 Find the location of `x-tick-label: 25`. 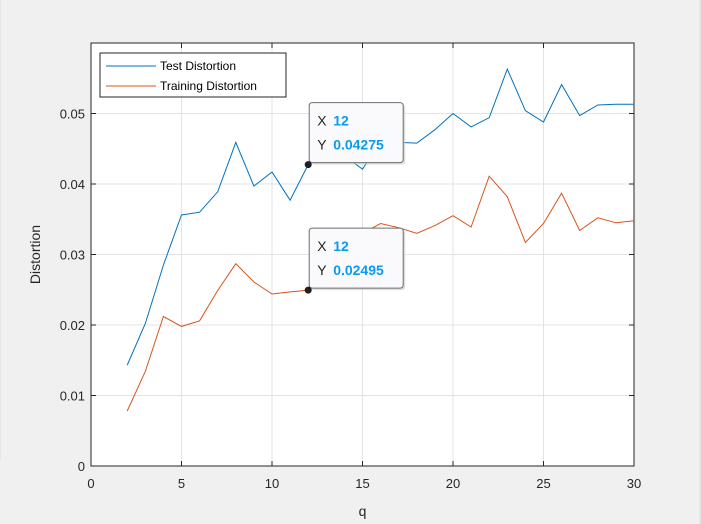

x-tick-label: 25 is located at coordinates (543, 483).